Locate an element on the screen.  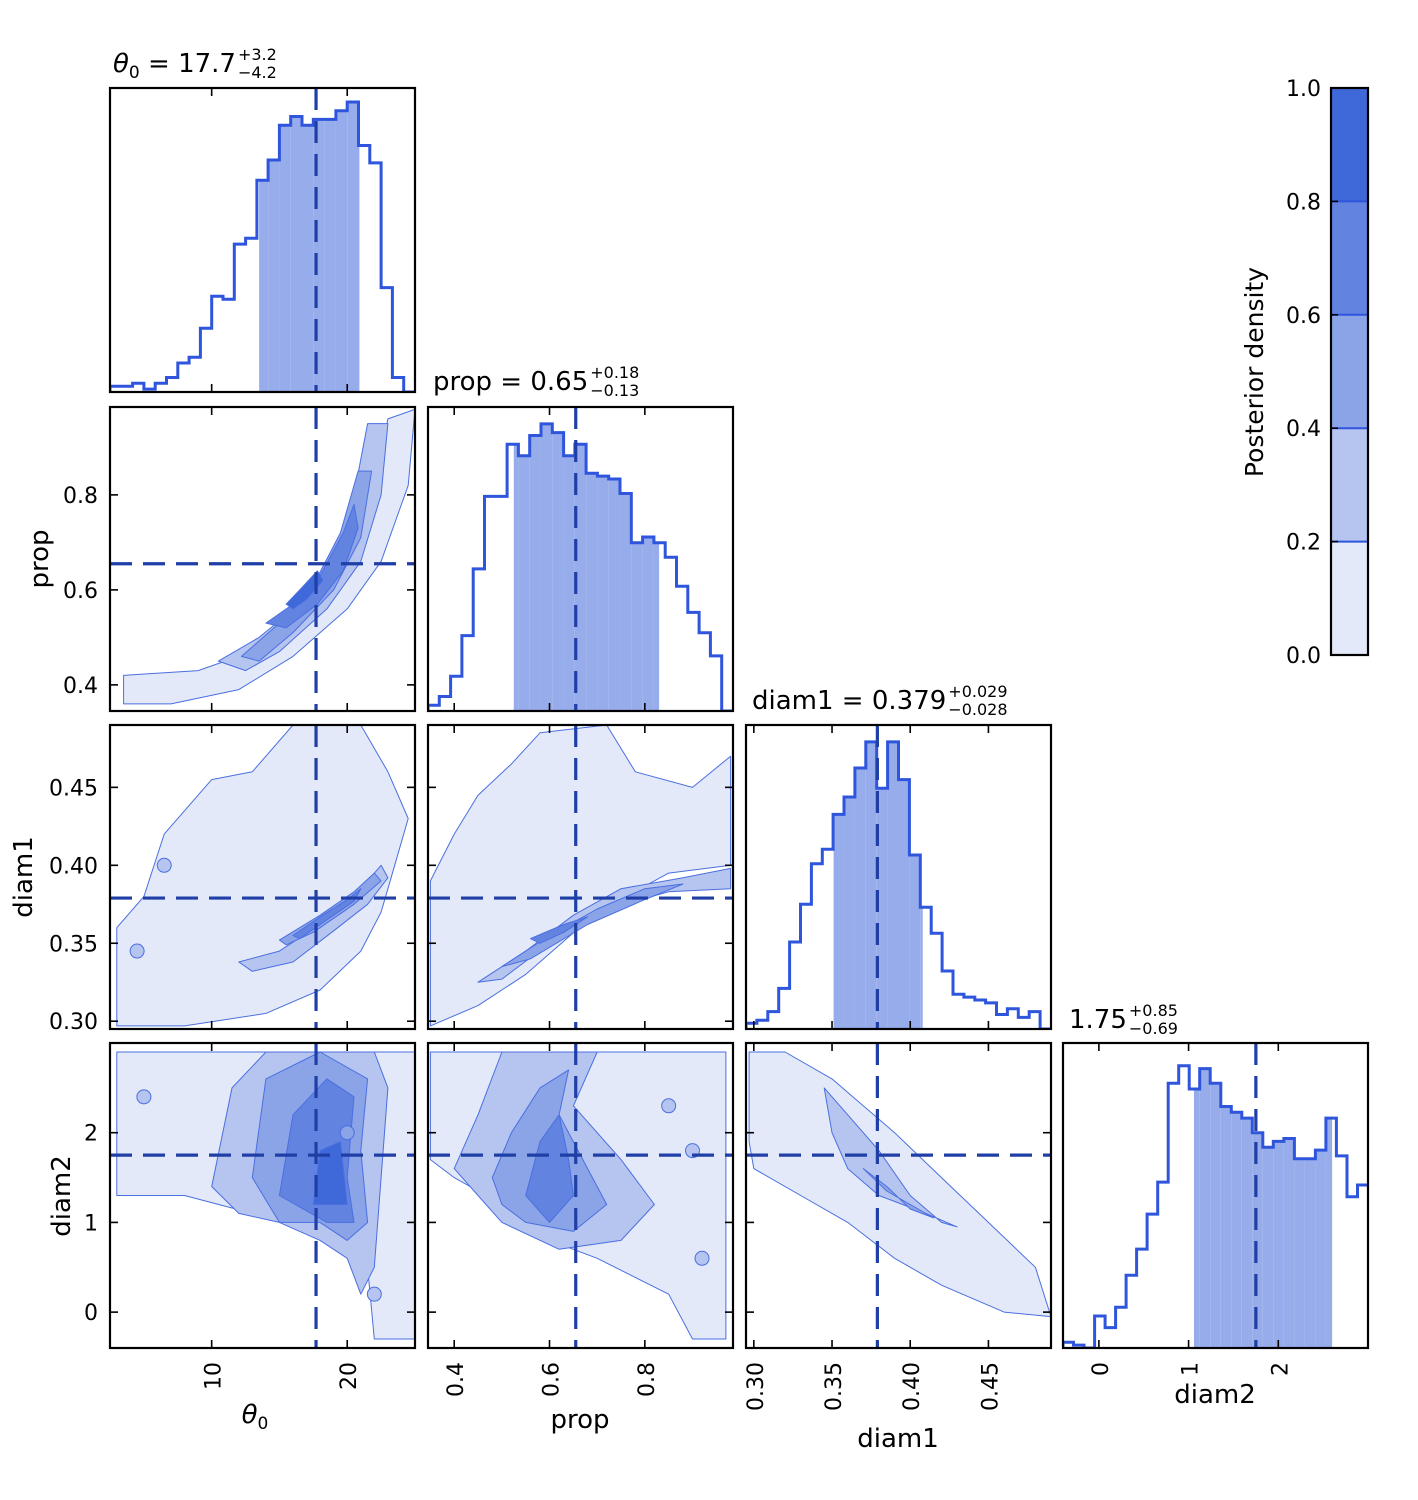
y-tick-label: 0.8 is located at coordinates (80, 496).